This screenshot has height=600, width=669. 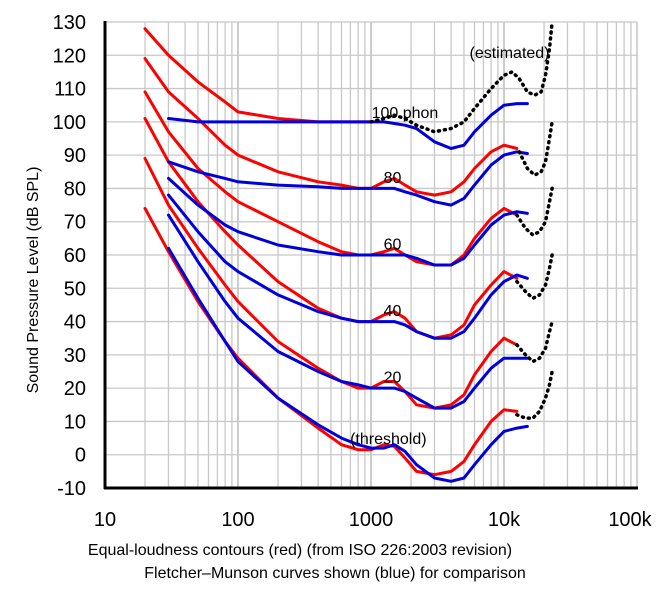 What do you see at coordinates (75, 389) in the screenshot?
I see `y-tick-label: 20` at bounding box center [75, 389].